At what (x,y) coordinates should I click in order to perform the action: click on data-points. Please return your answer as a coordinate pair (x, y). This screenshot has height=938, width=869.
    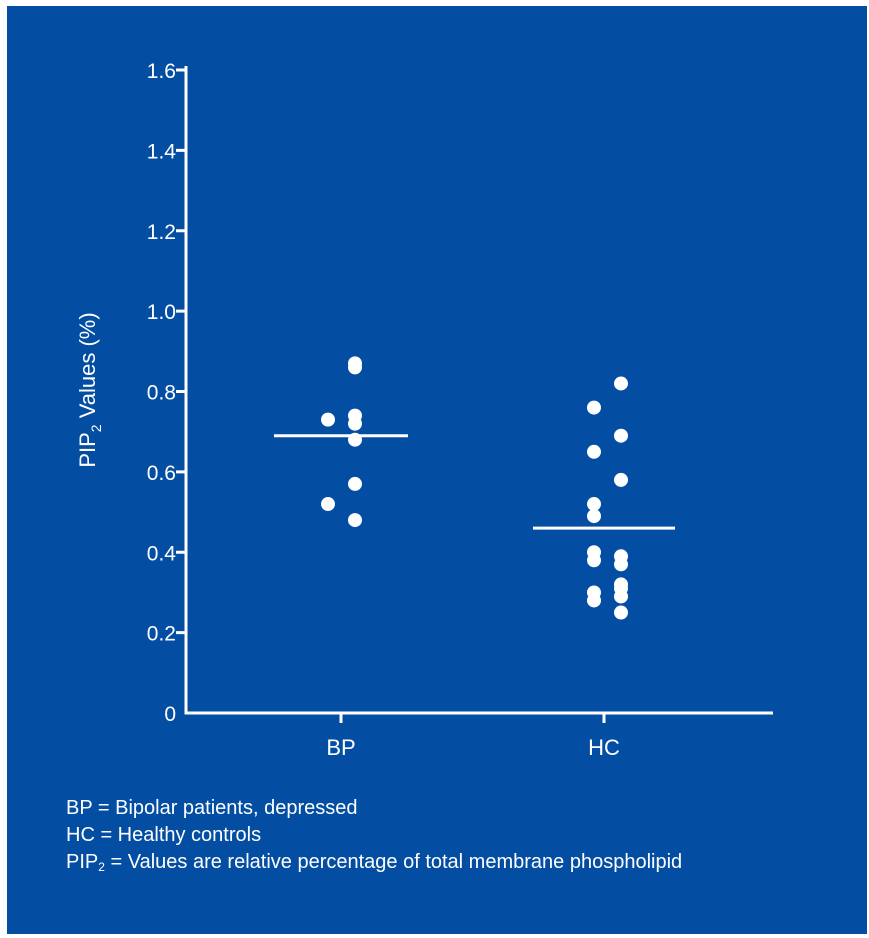
    Looking at the image, I should click on (474, 488).